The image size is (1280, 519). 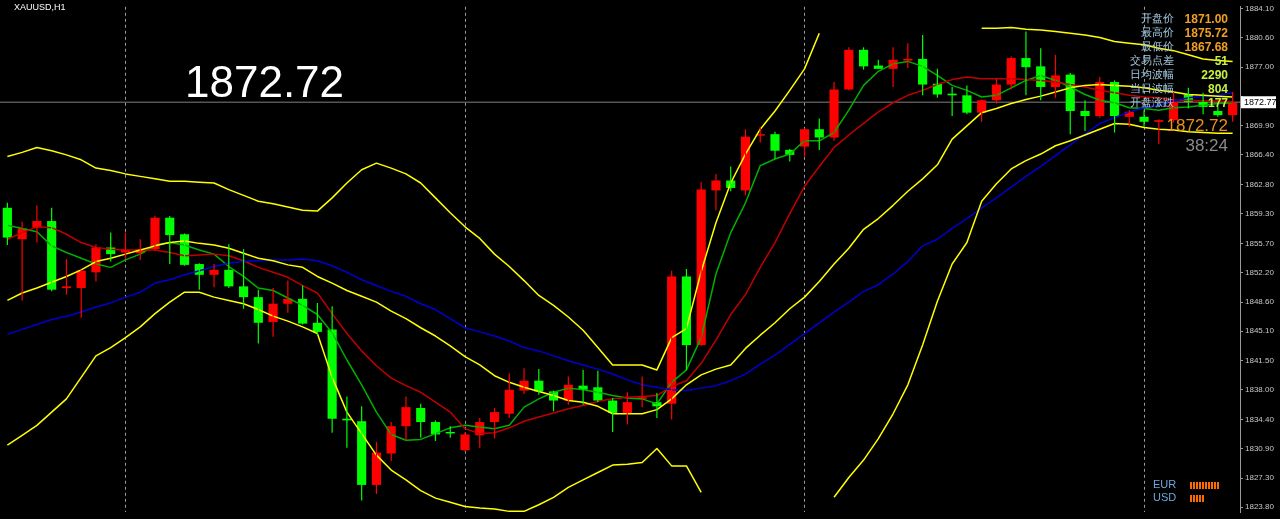 I want to click on y-tick-label: 1880.60, so click(x=1260, y=37).